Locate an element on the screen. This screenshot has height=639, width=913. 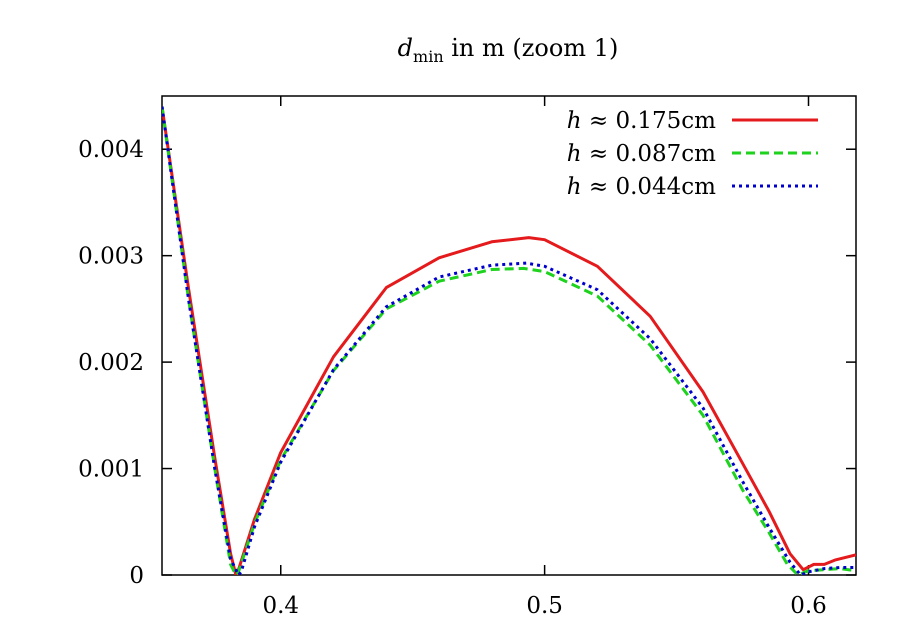
legend-label: h ≈ 0.087cm is located at coordinates (641, 154).